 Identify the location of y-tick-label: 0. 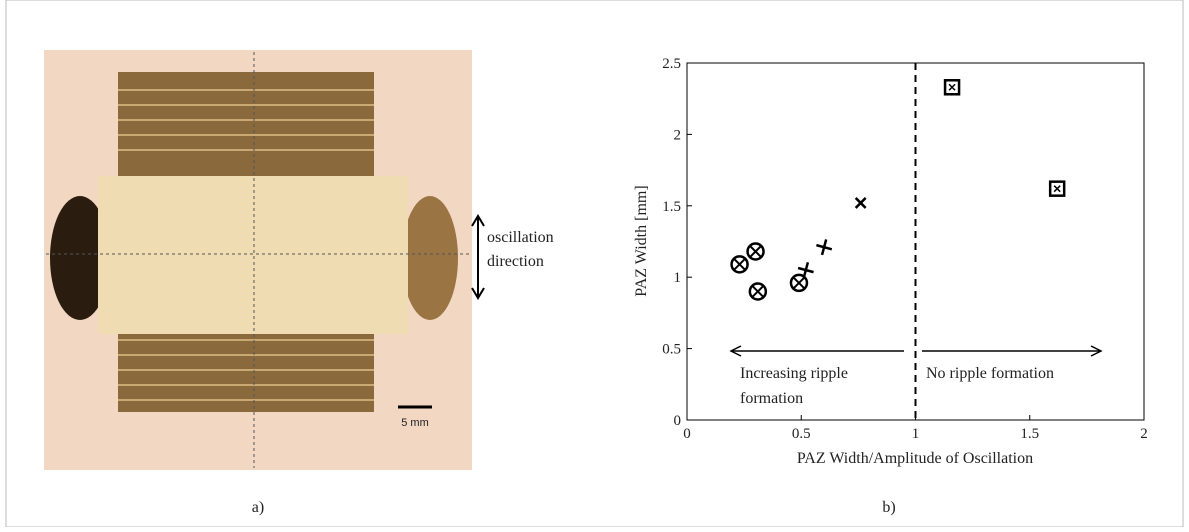
(678, 421).